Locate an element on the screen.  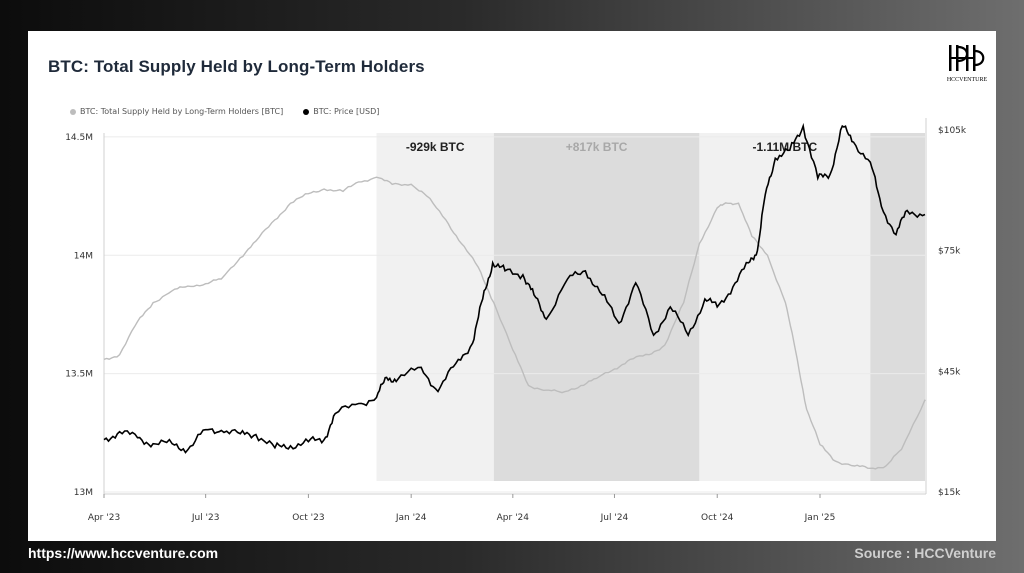
hccventure-logo: HCCVENTURE is located at coordinates (967, 64).